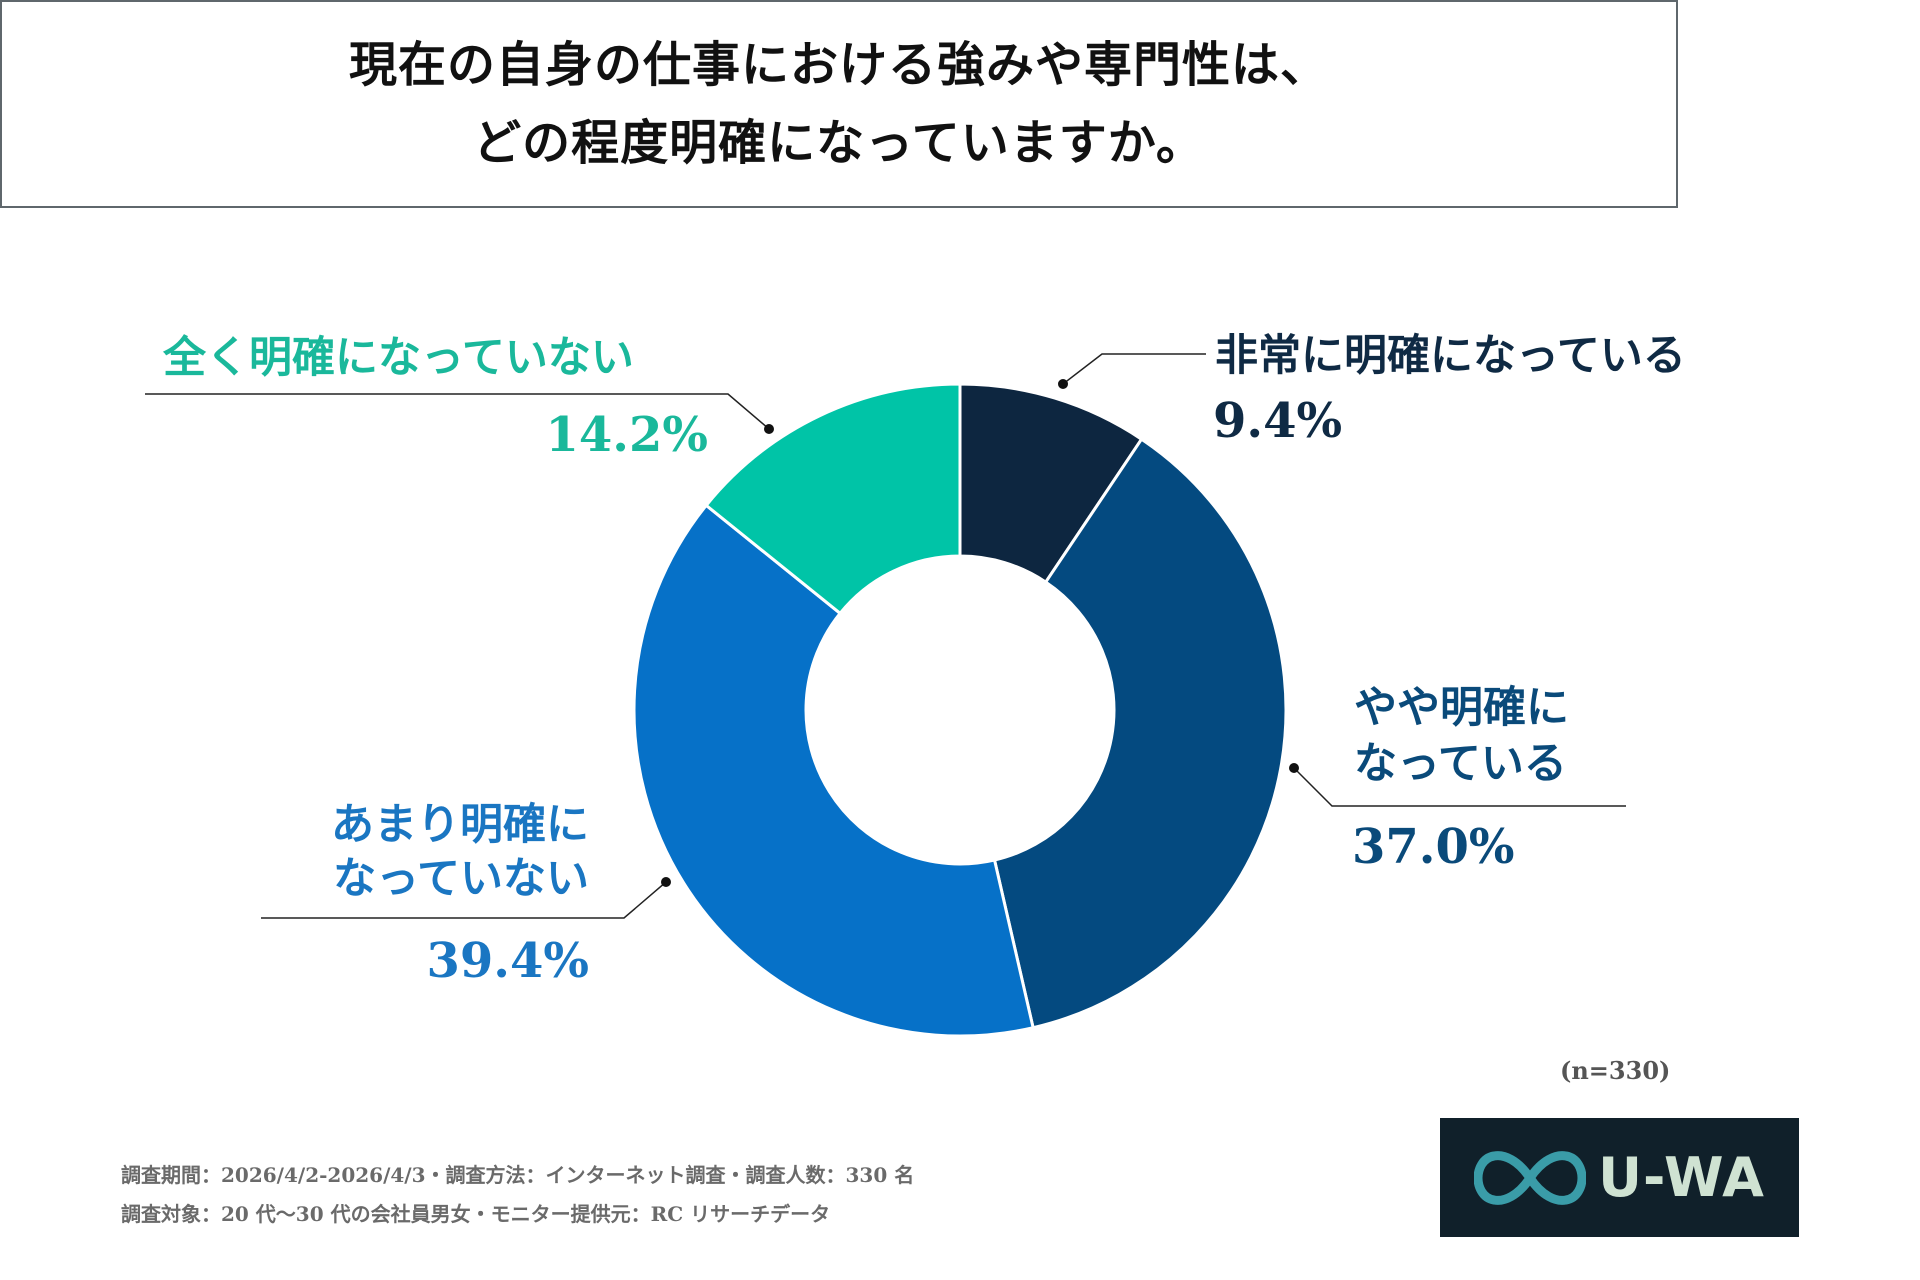  Describe the element at coordinates (833, 770) in the screenshot. I see `slice-not-very-clear` at that location.